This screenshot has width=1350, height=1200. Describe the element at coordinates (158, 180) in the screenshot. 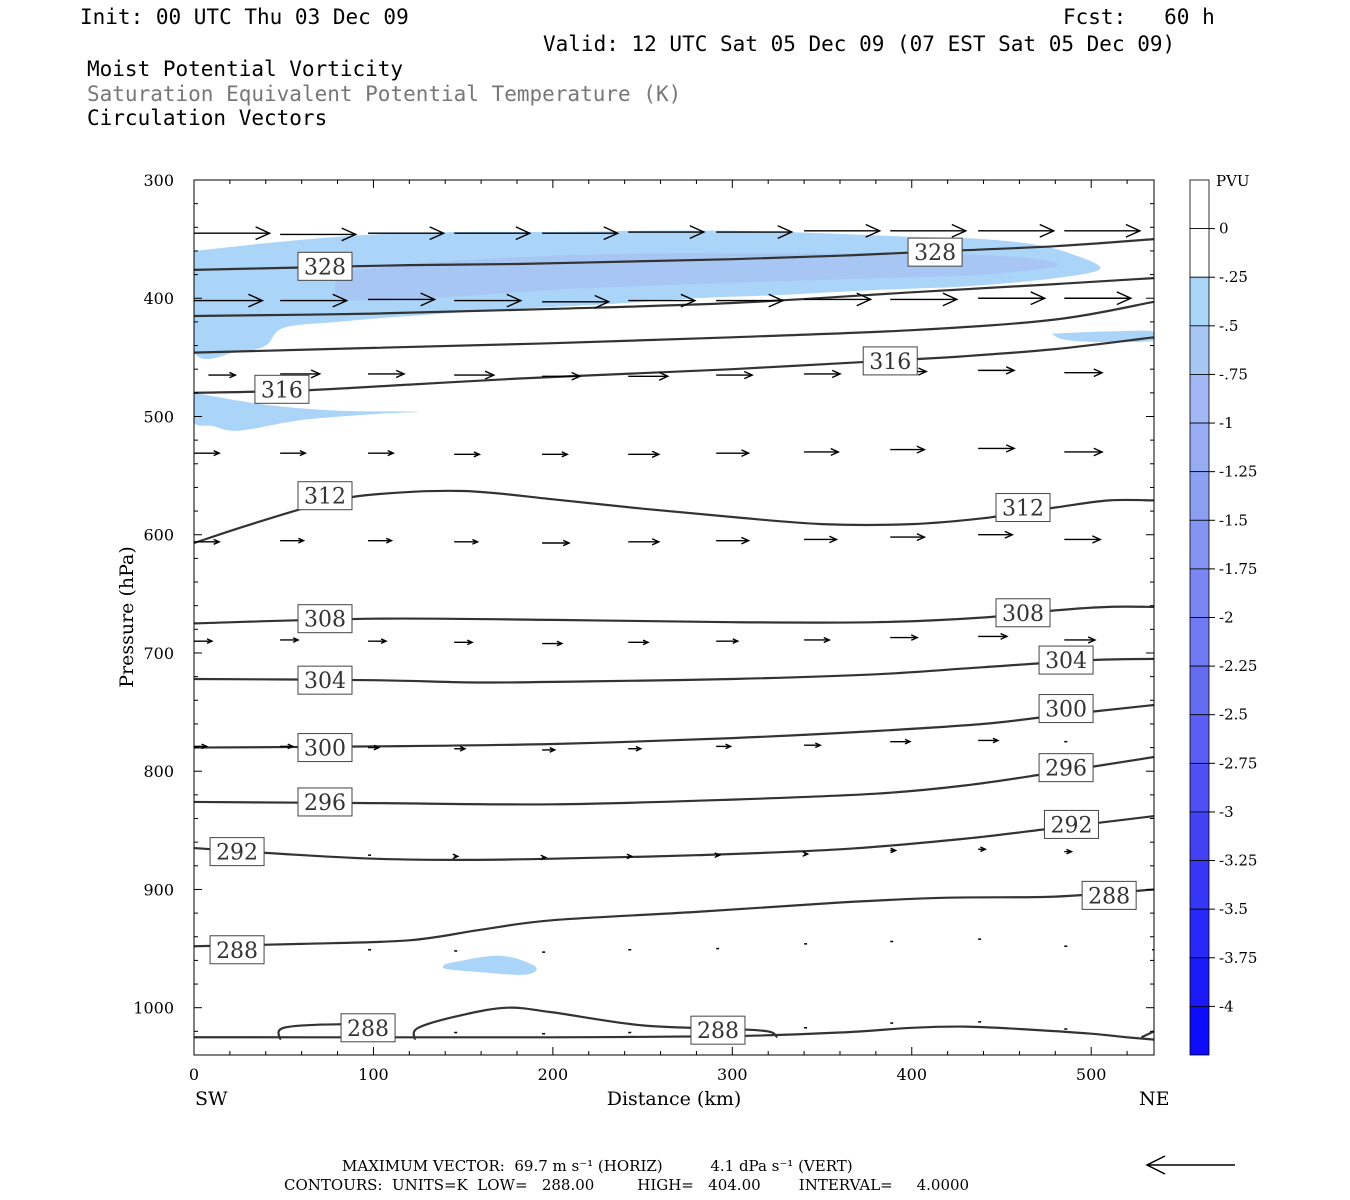

I see `y-tick-label: 300` at that location.